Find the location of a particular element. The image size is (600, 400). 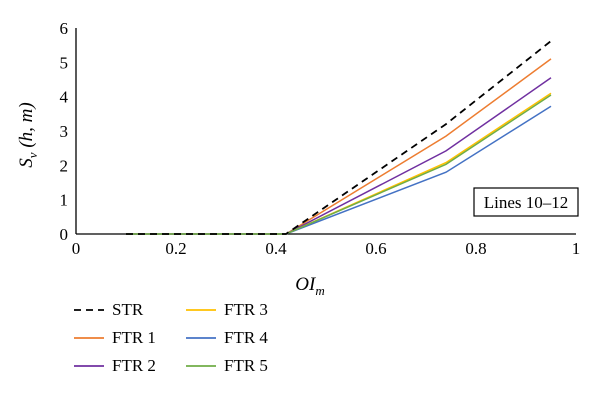

legend-label: FTR 1 is located at coordinates (134, 337).